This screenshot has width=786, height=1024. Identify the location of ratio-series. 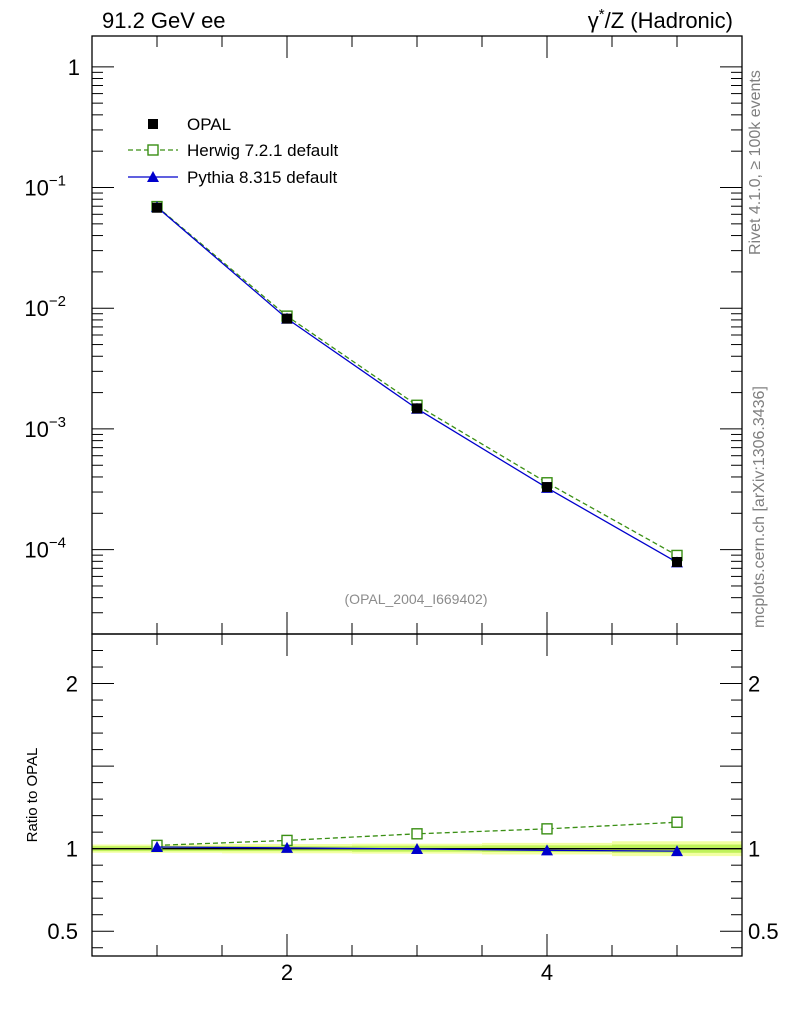
(417, 836).